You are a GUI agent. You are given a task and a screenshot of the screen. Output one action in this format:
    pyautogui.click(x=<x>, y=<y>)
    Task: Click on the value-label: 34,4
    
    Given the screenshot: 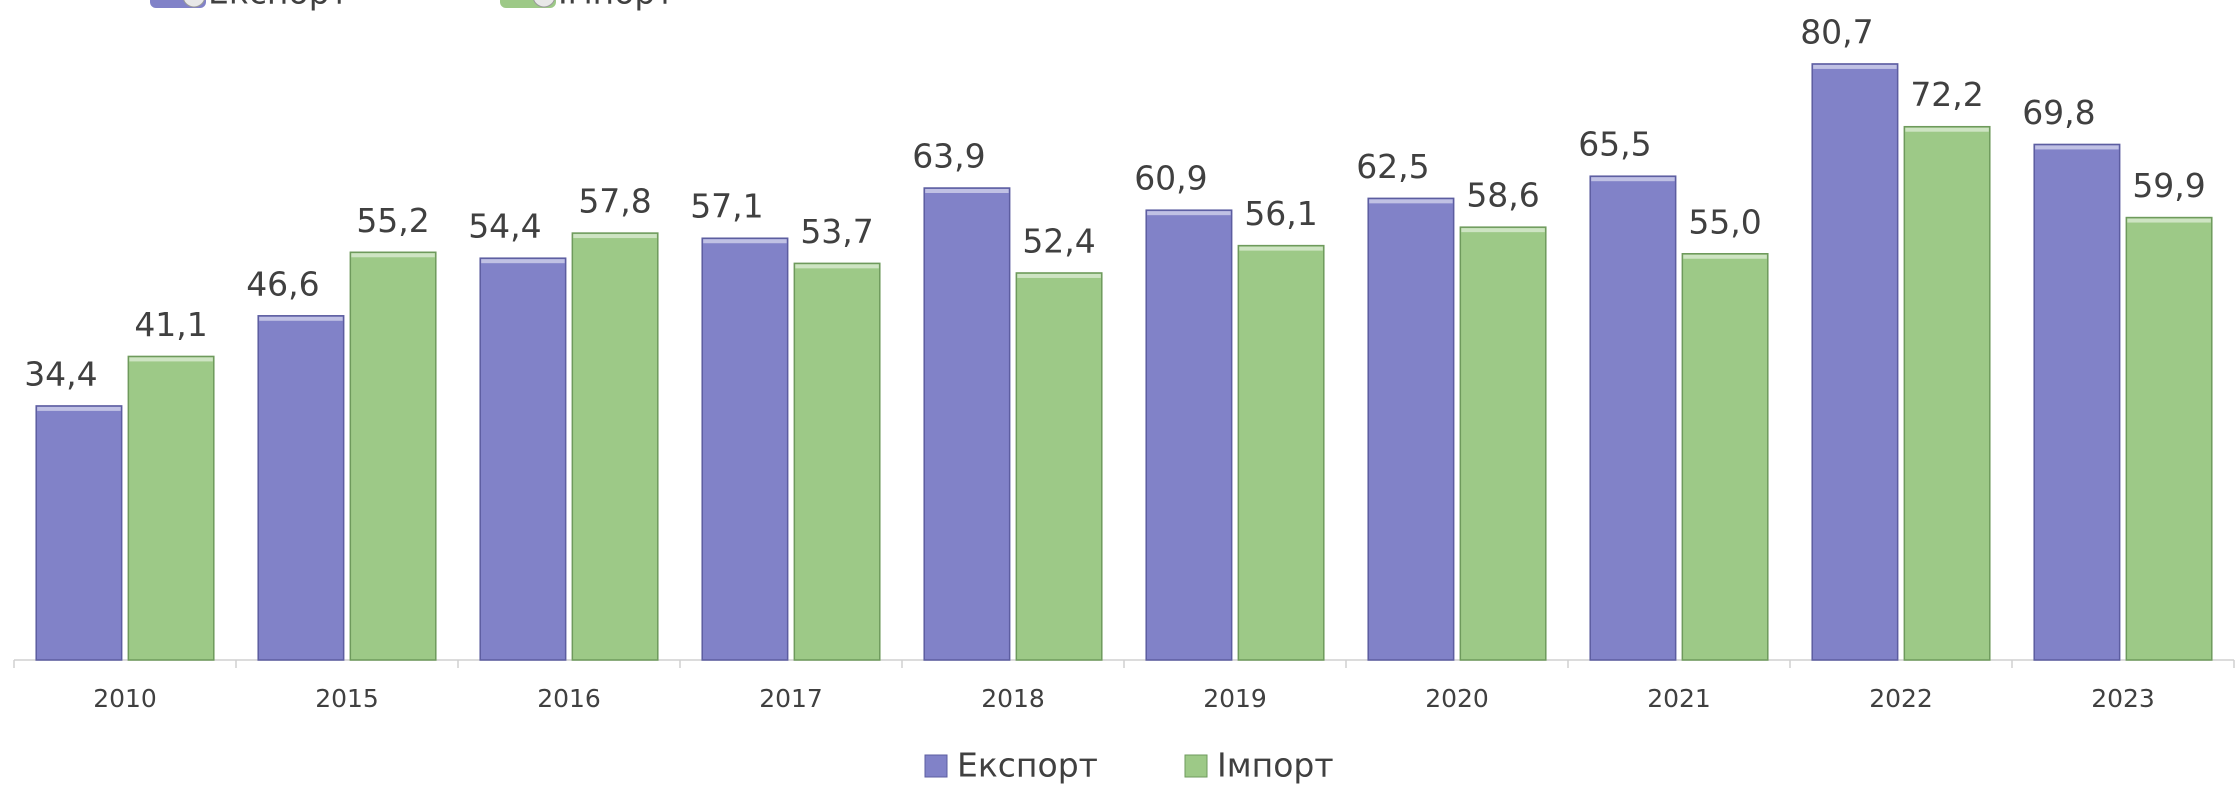 What is the action you would take?
    pyautogui.click(x=60, y=373)
    